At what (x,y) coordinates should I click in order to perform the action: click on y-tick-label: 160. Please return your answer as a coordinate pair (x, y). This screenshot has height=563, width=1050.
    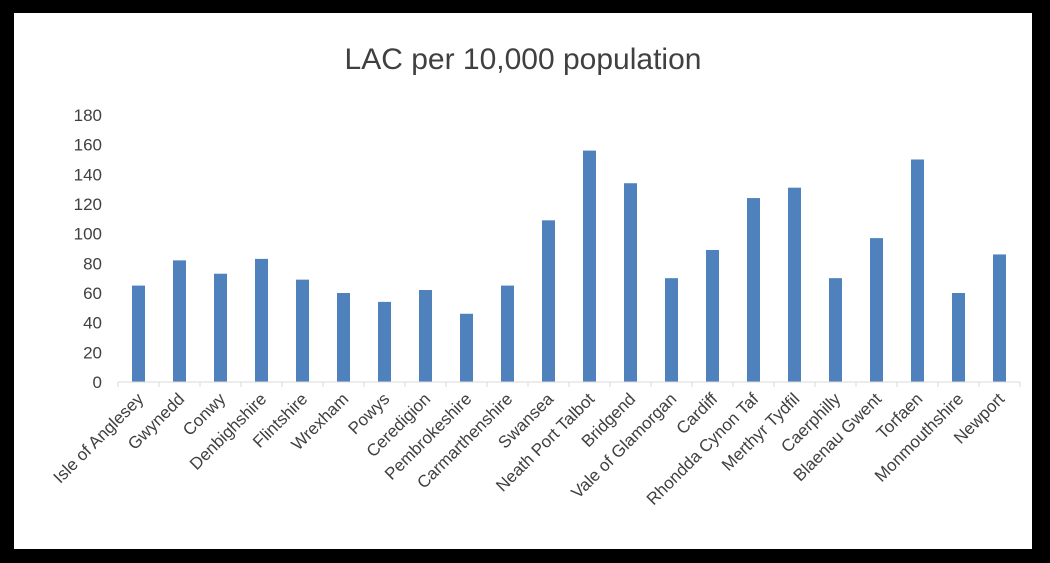
    Looking at the image, I should click on (88, 145).